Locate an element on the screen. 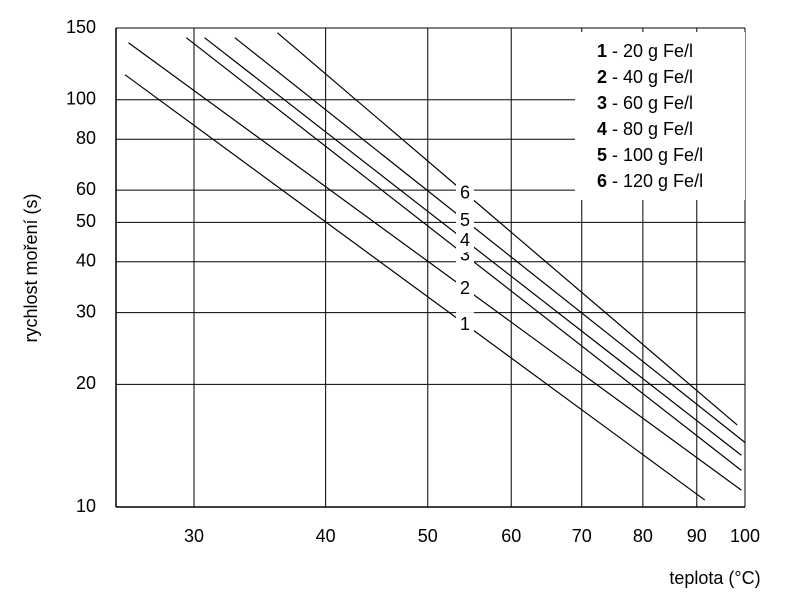 The width and height of the screenshot is (800, 605). y-tick-label: 20 is located at coordinates (86, 383).